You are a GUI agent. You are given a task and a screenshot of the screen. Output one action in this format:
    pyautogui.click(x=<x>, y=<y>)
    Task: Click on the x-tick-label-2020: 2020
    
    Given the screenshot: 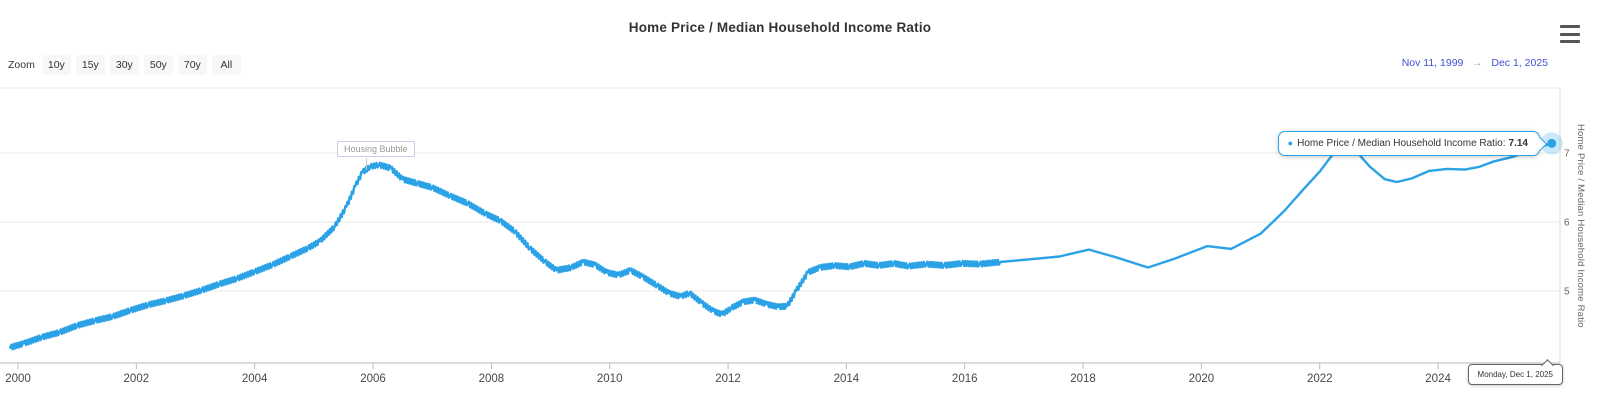 What is the action you would take?
    pyautogui.click(x=1202, y=379)
    